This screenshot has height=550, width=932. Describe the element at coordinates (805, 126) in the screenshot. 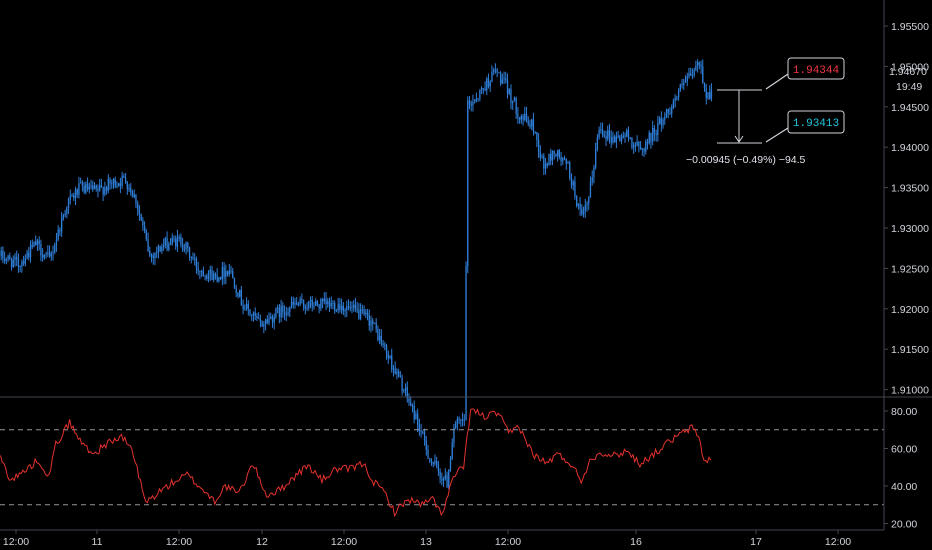

I see `callout-low: 1.93413` at that location.